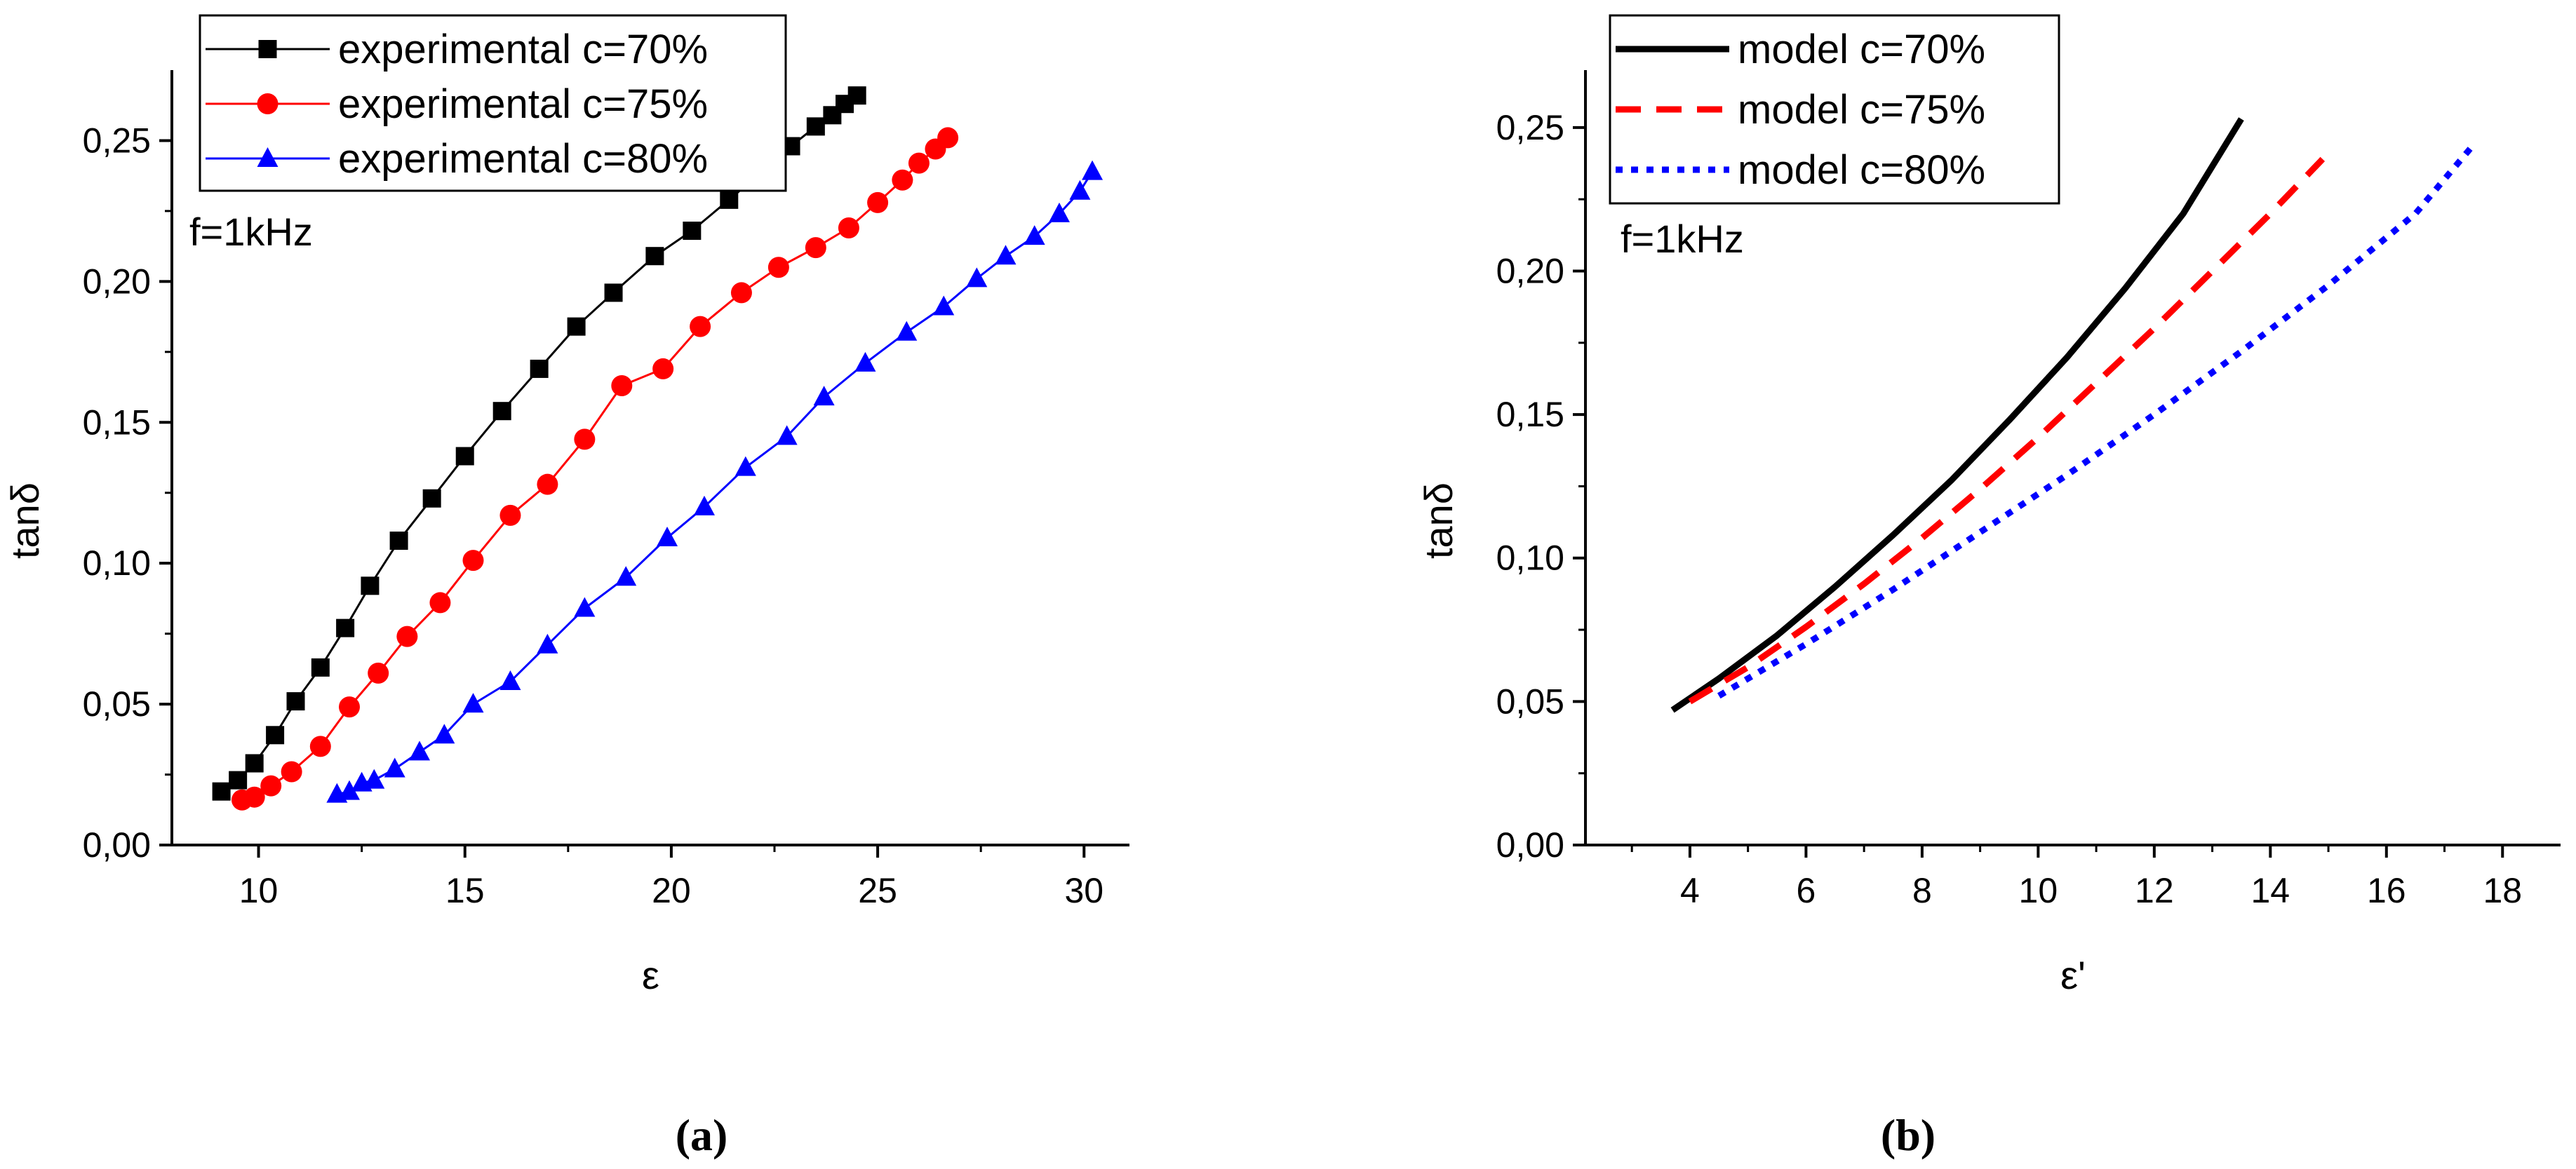 Image resolution: width=2576 pixels, height=1169 pixels. Describe the element at coordinates (1862, 110) in the screenshot. I see `legend-label-2: model c=75%` at that location.